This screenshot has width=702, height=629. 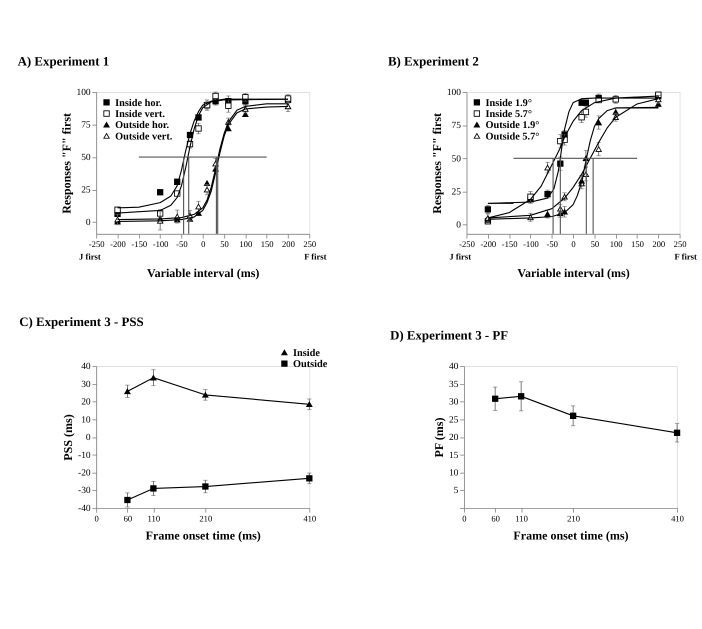 What do you see at coordinates (310, 364) in the screenshot?
I see `legend-label: Outside` at bounding box center [310, 364].